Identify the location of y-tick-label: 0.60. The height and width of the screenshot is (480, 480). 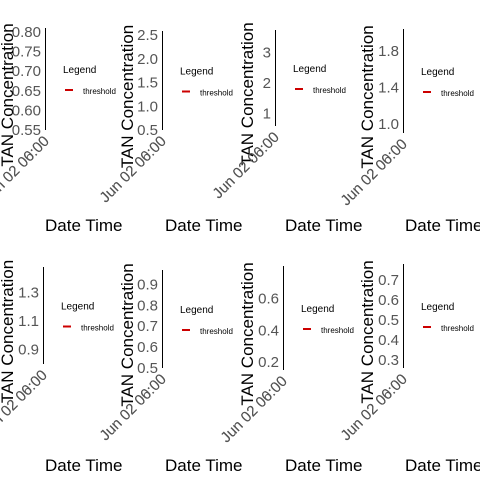
(26, 110).